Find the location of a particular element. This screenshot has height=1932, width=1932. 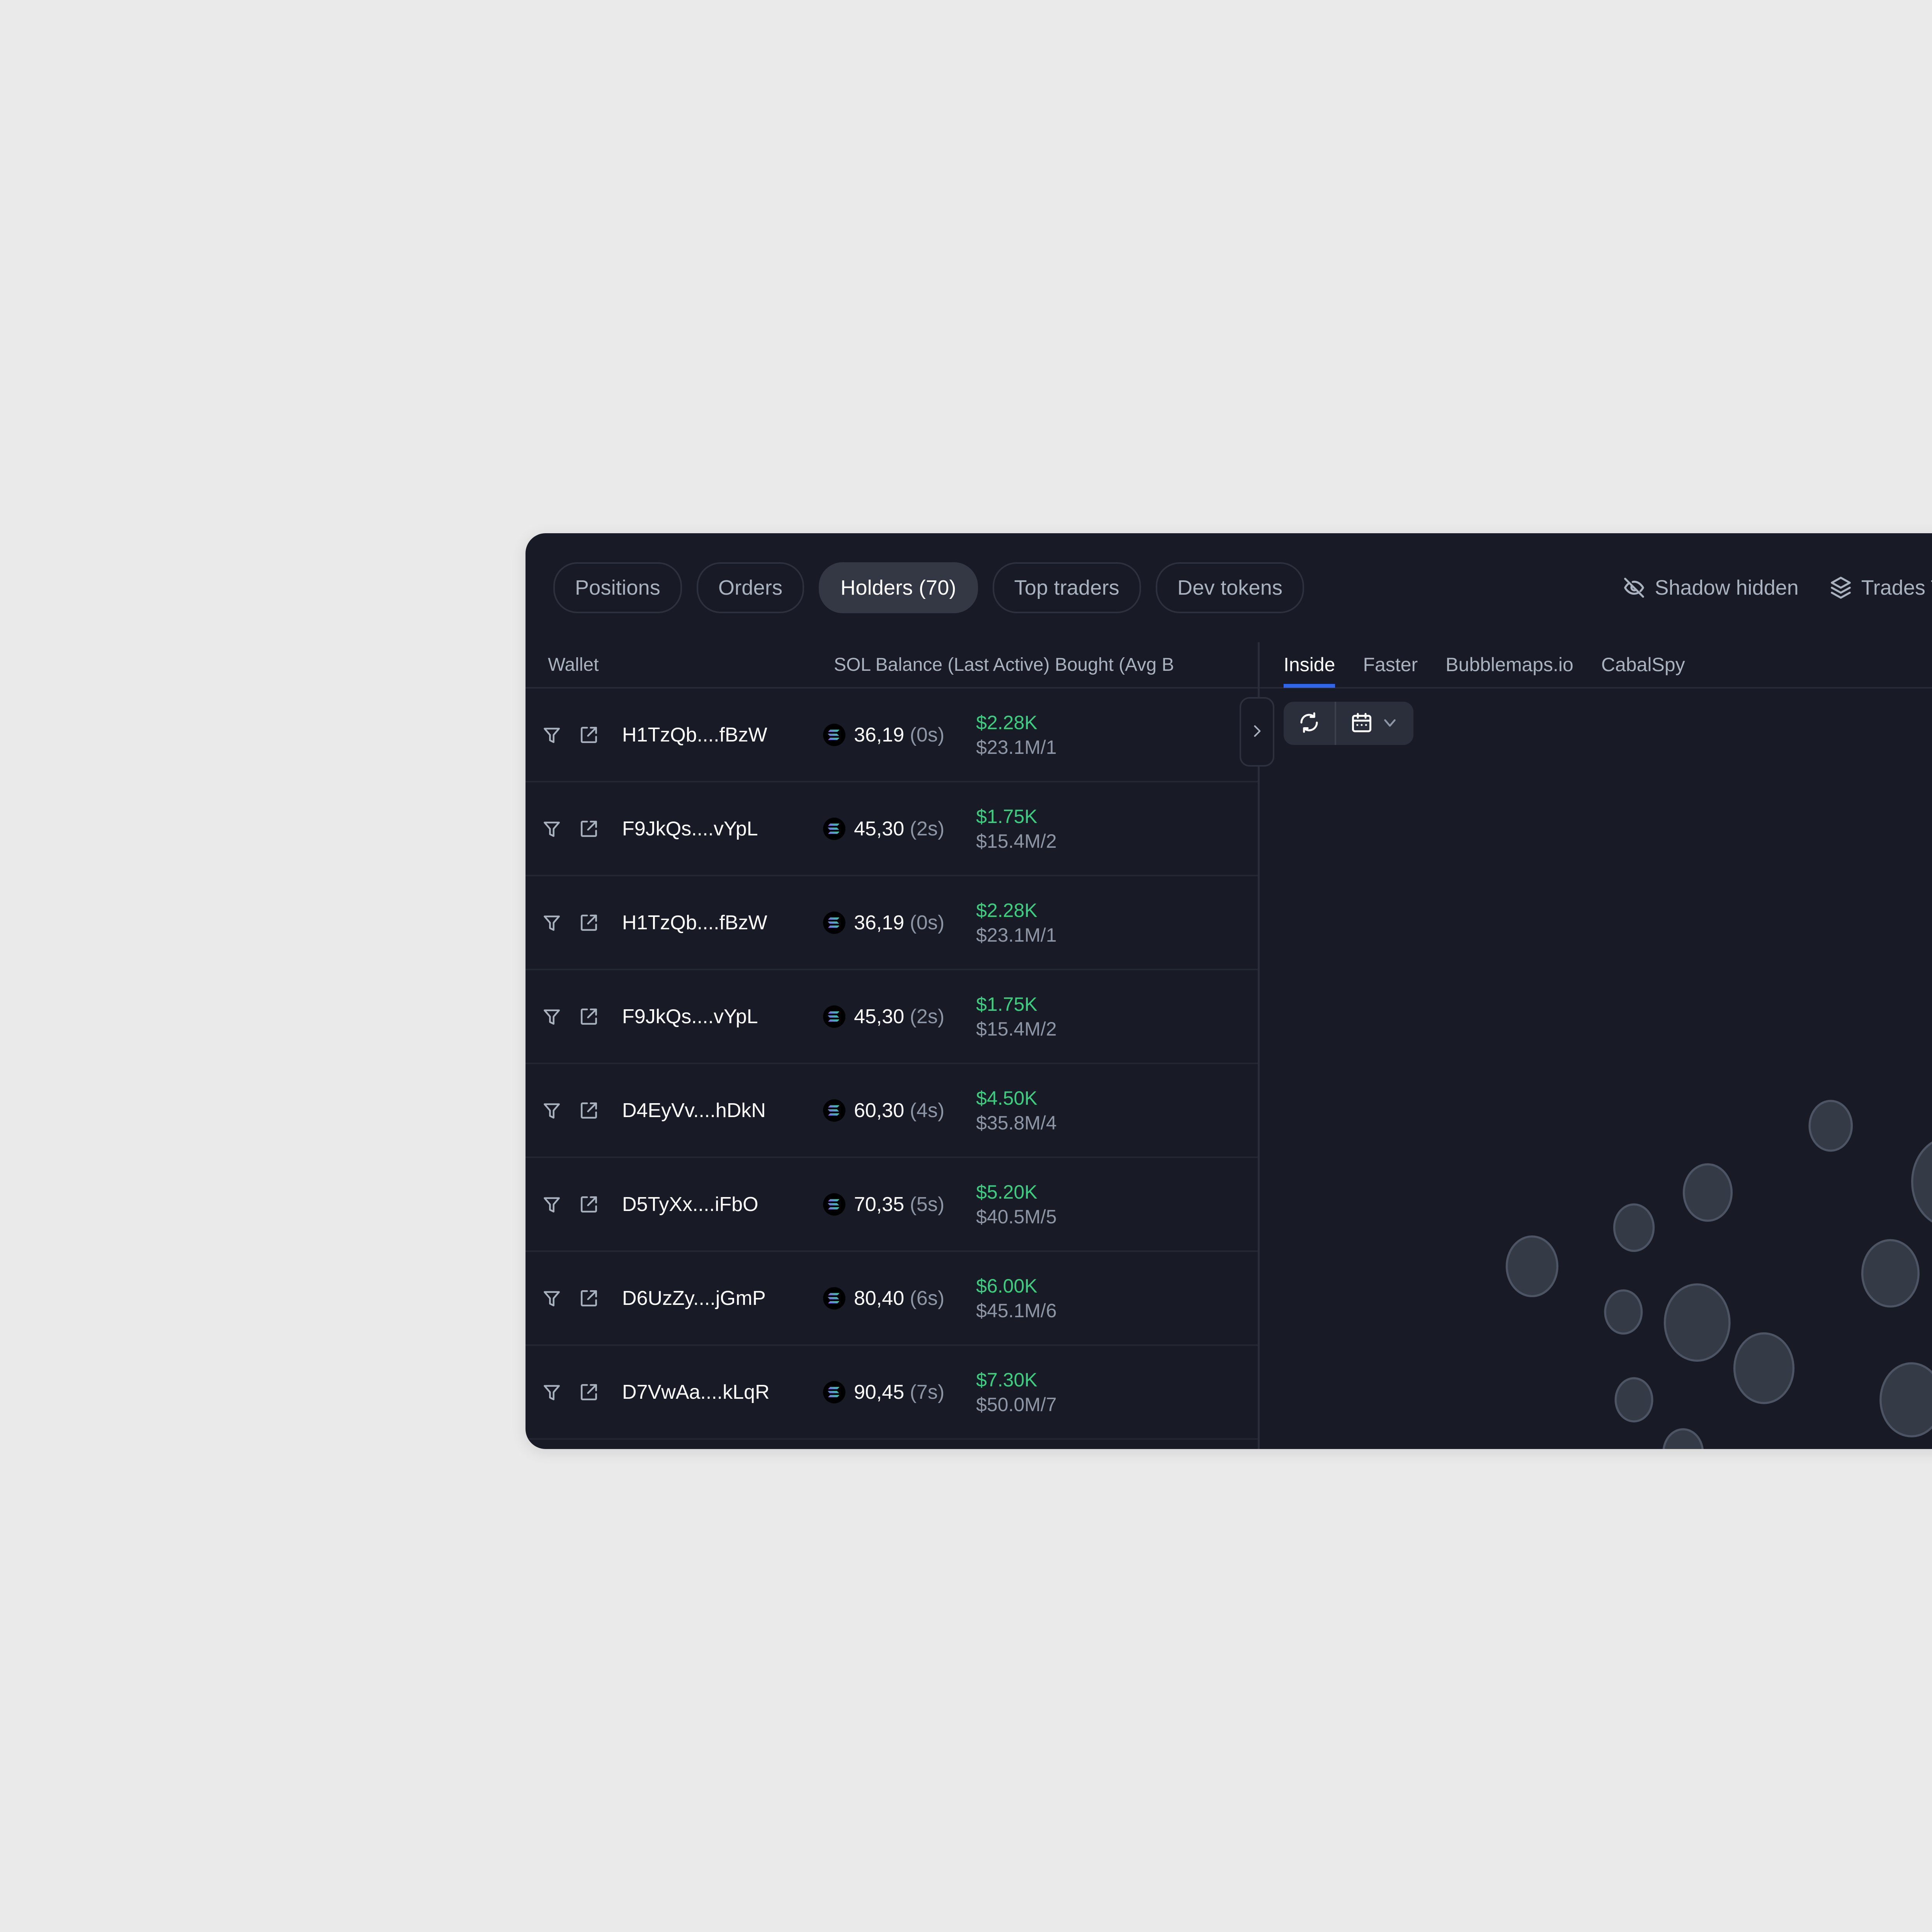

tab-positions: Positions is located at coordinates (617, 588).